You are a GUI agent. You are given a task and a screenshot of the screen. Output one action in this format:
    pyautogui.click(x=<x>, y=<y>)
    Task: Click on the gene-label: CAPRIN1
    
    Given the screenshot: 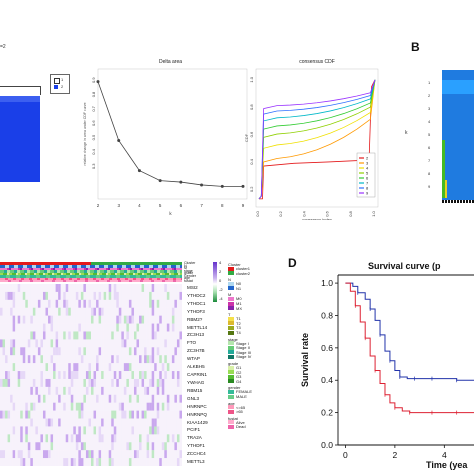 What is the action you would take?
    pyautogui.click(x=197, y=375)
    